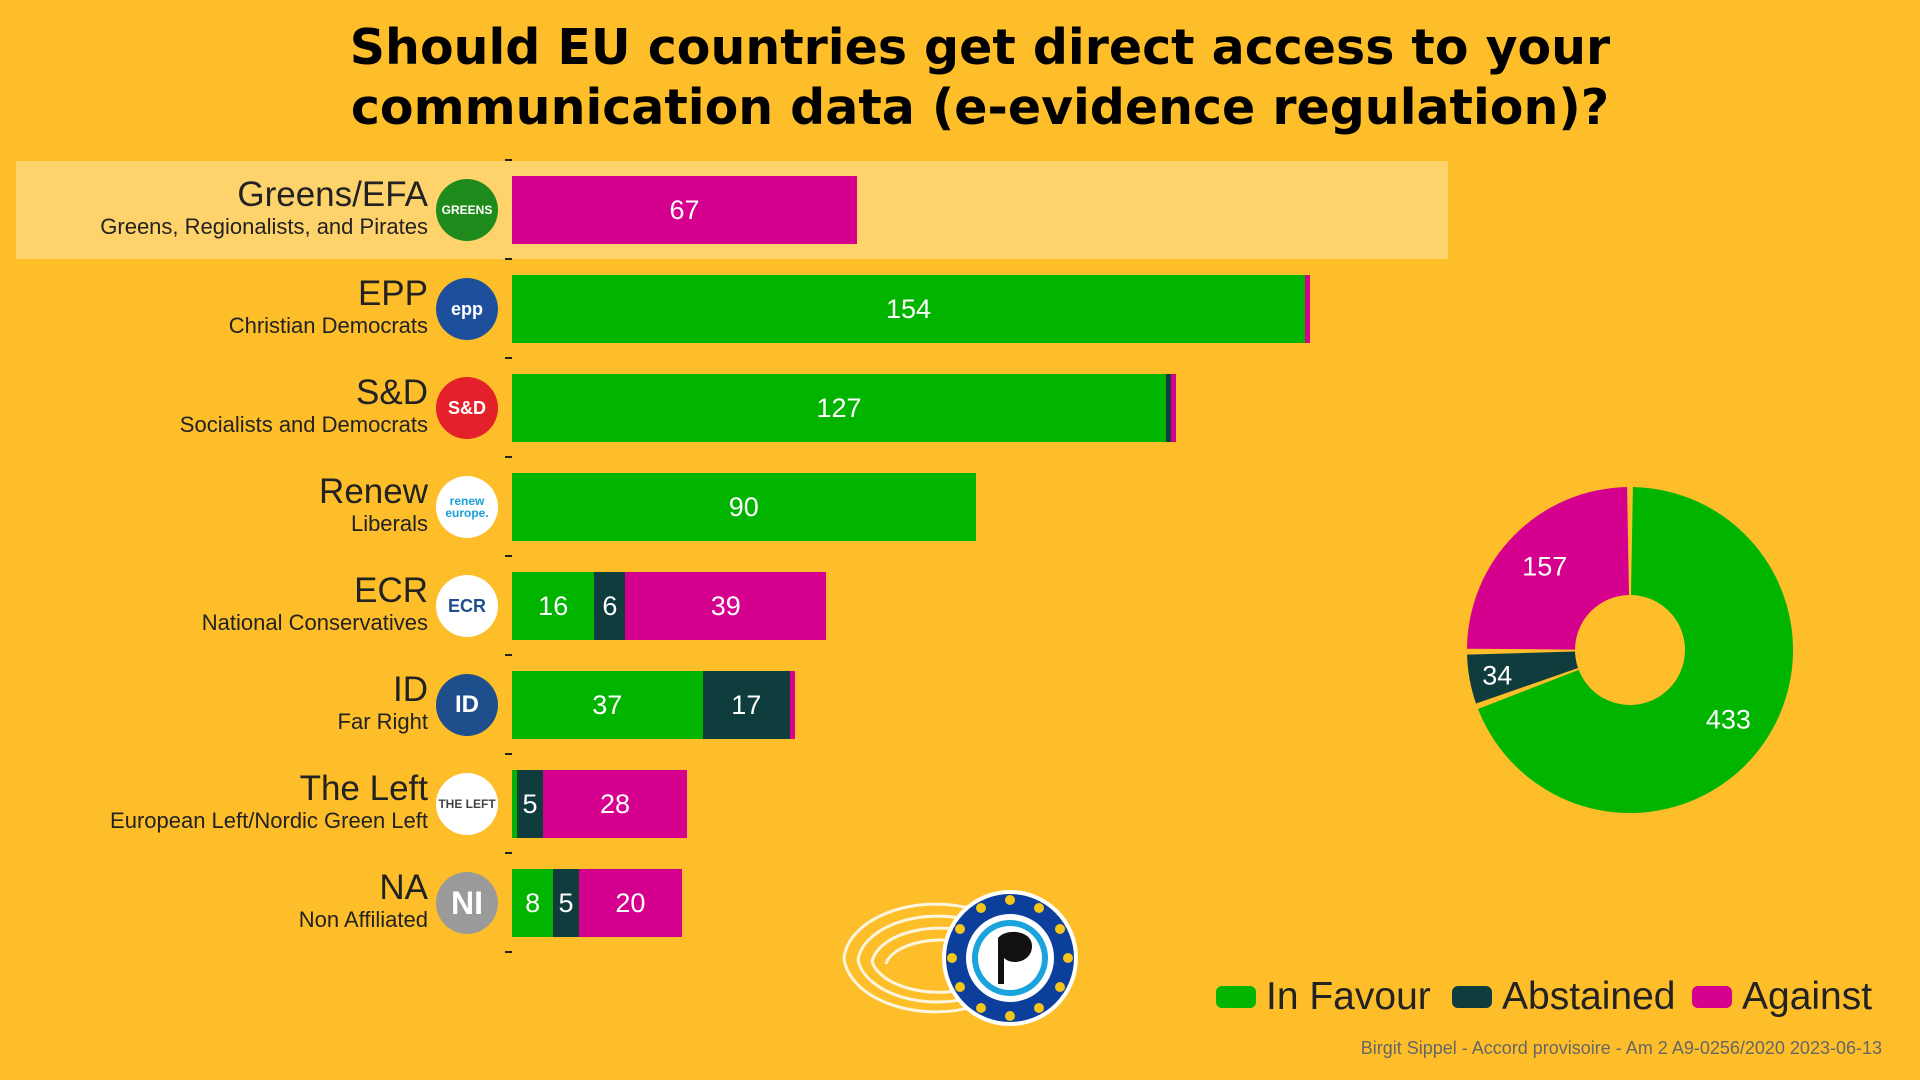 Image resolution: width=1920 pixels, height=1080 pixels. I want to click on party-name: Renew, so click(373, 491).